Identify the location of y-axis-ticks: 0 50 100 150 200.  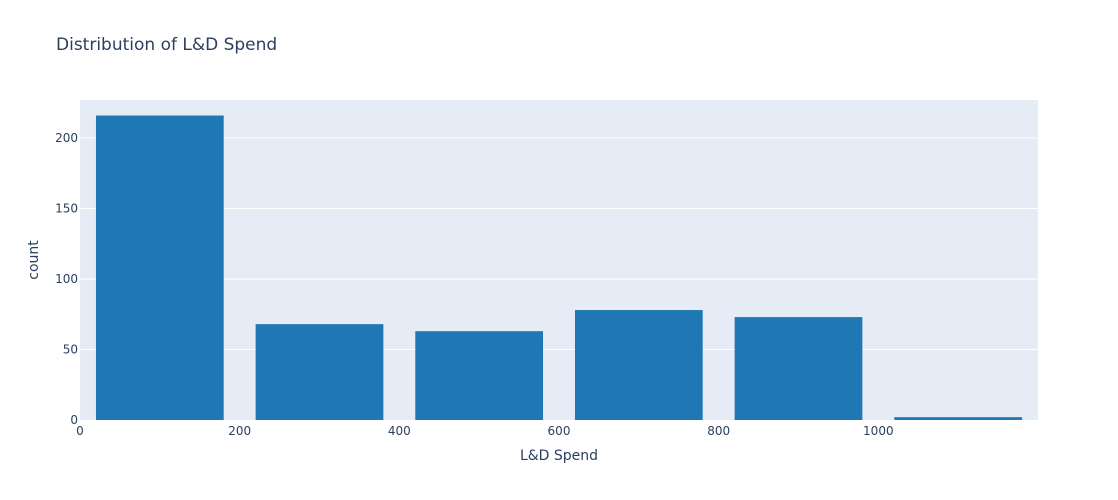
(66, 279).